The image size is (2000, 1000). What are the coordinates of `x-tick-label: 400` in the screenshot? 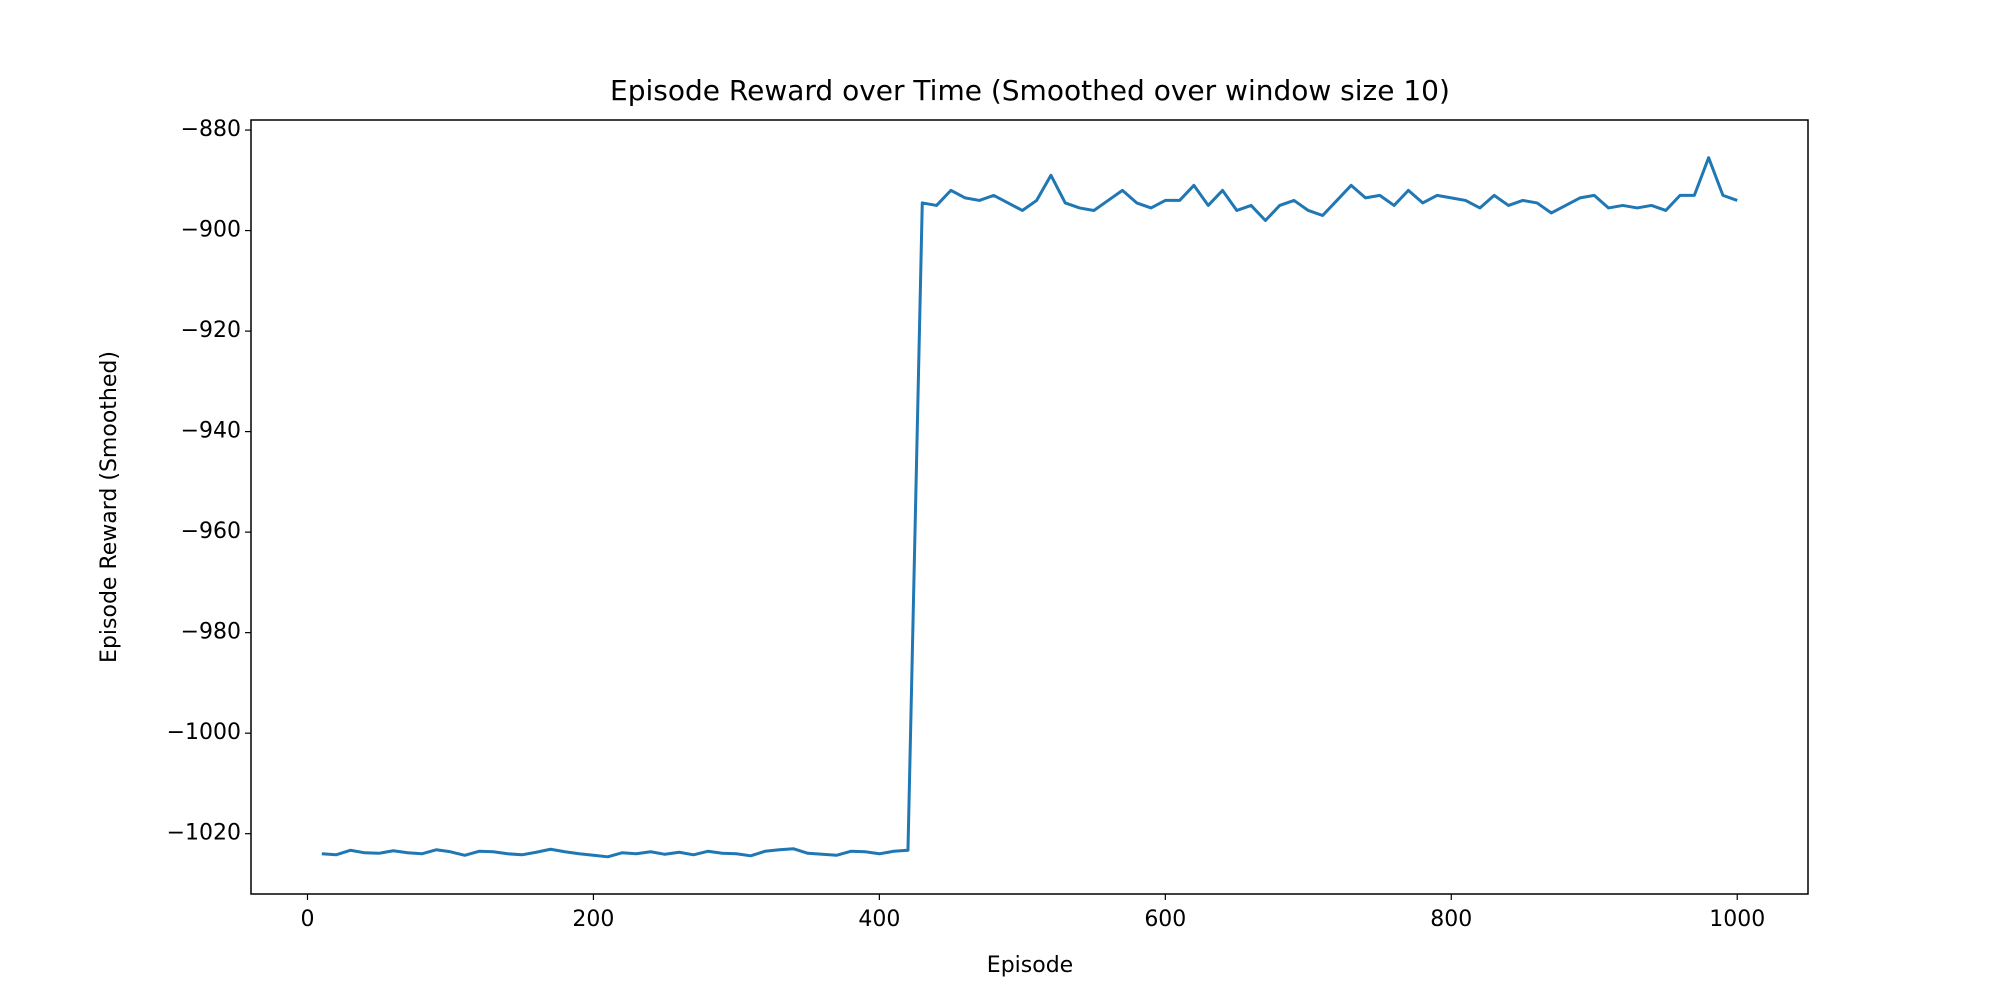 It's located at (879, 919).